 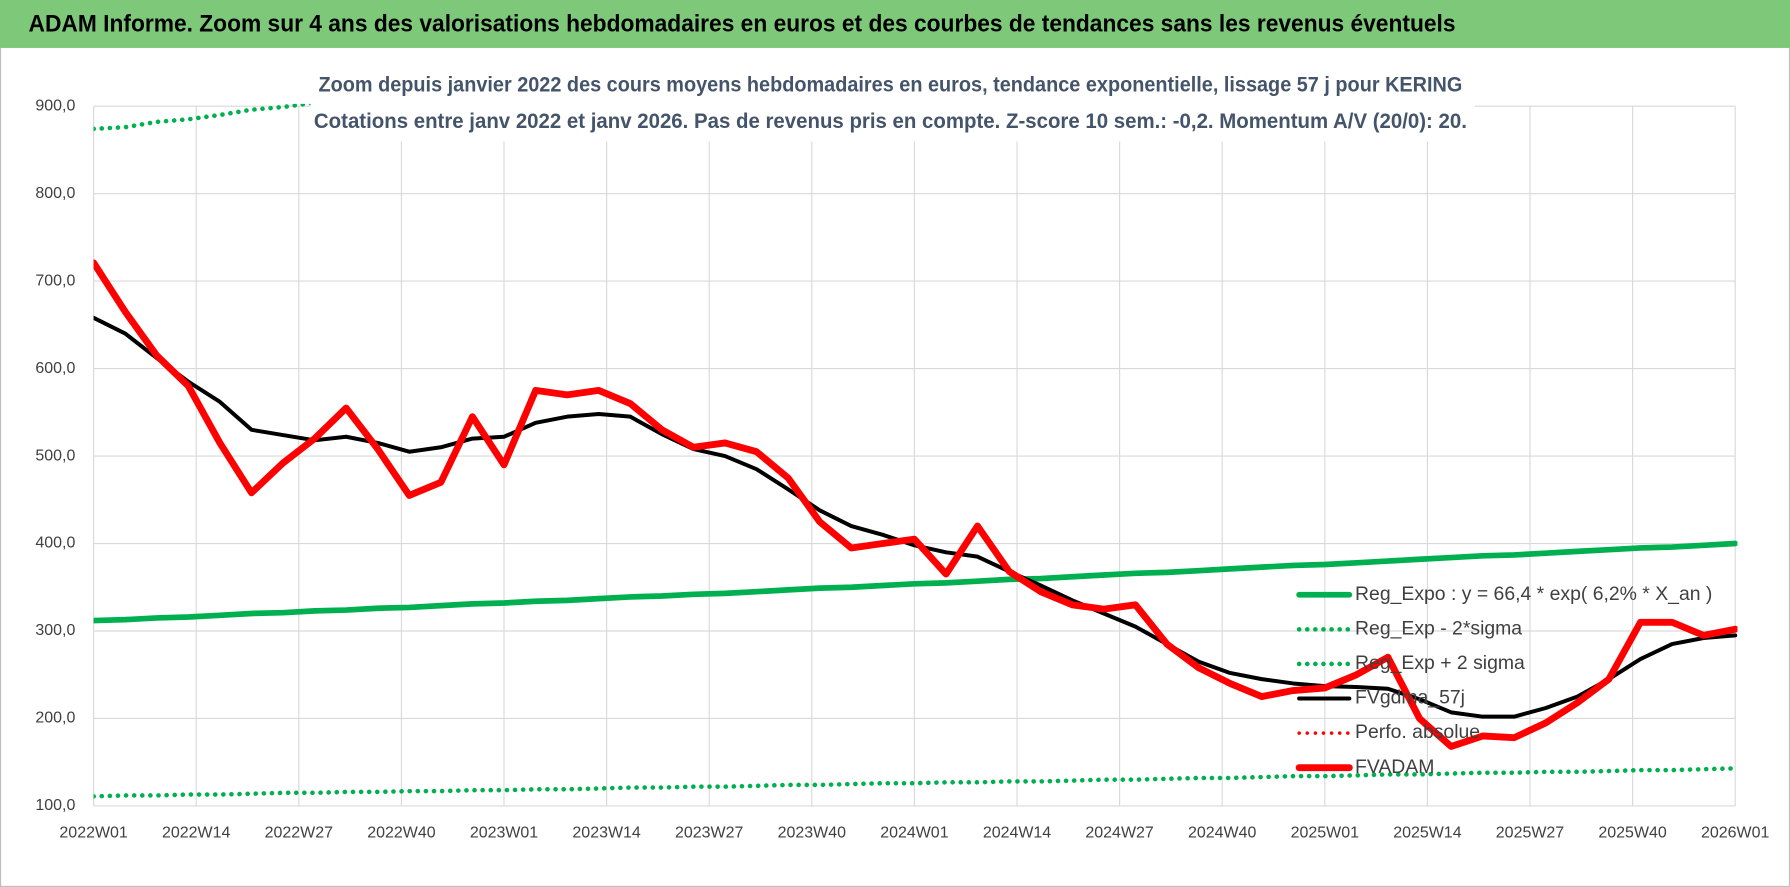 What do you see at coordinates (1438, 628) in the screenshot?
I see `legend-label: Reg_Exp - 2*sigma` at bounding box center [1438, 628].